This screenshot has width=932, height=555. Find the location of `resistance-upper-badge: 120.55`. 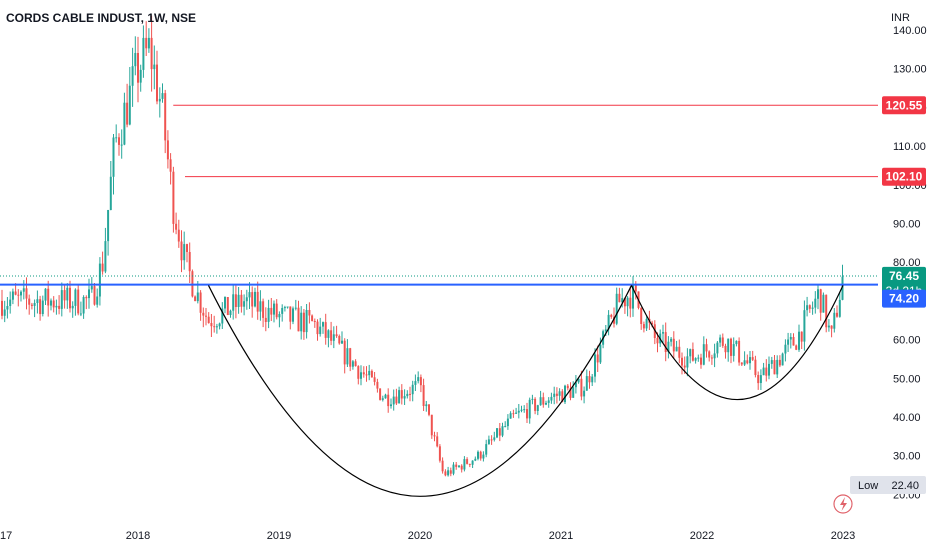

resistance-upper-badge: 120.55 is located at coordinates (904, 105).